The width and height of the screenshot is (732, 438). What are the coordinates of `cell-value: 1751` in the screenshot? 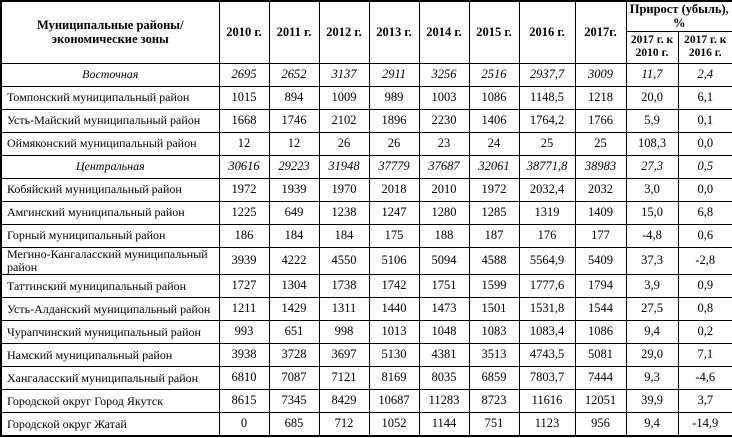 It's located at (444, 286).